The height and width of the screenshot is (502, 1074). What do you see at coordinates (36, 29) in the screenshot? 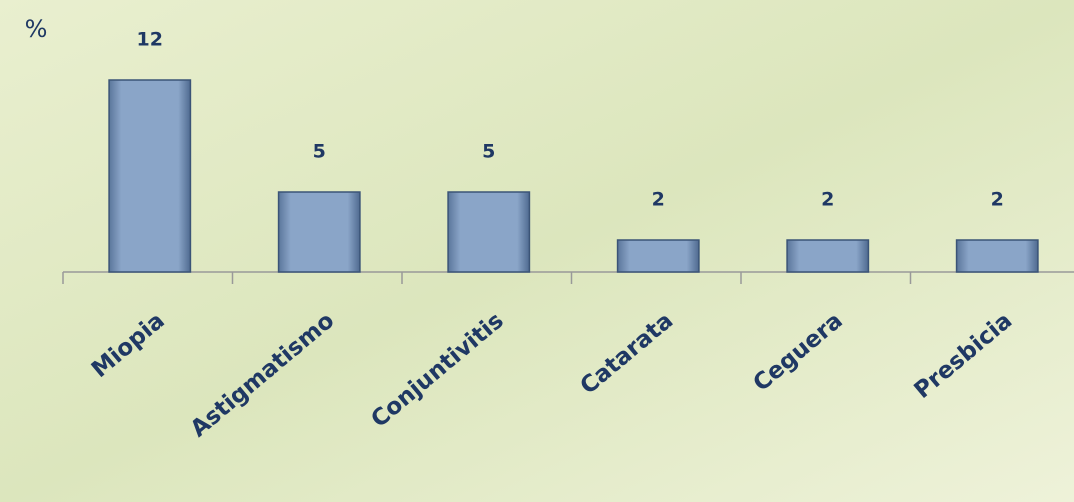
I see `y-axis-label: %` at bounding box center [36, 29].